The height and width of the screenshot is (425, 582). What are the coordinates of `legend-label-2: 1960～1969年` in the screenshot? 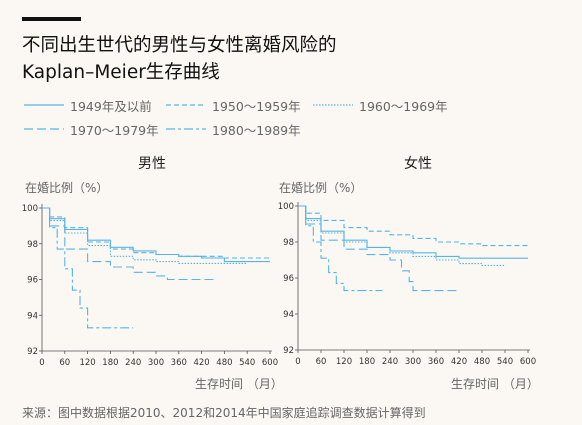 It's located at (403, 106).